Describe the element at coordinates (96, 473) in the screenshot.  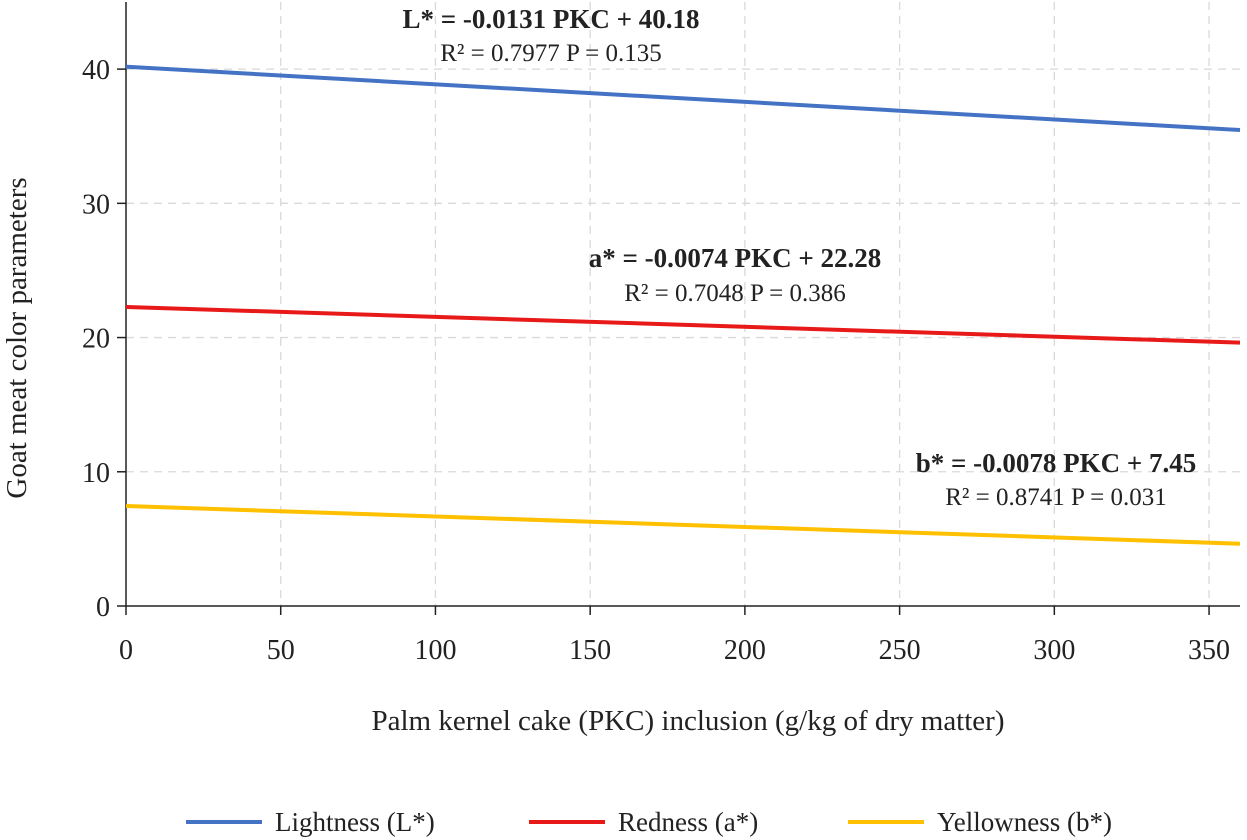
I see `y-tick-label: 10` at that location.